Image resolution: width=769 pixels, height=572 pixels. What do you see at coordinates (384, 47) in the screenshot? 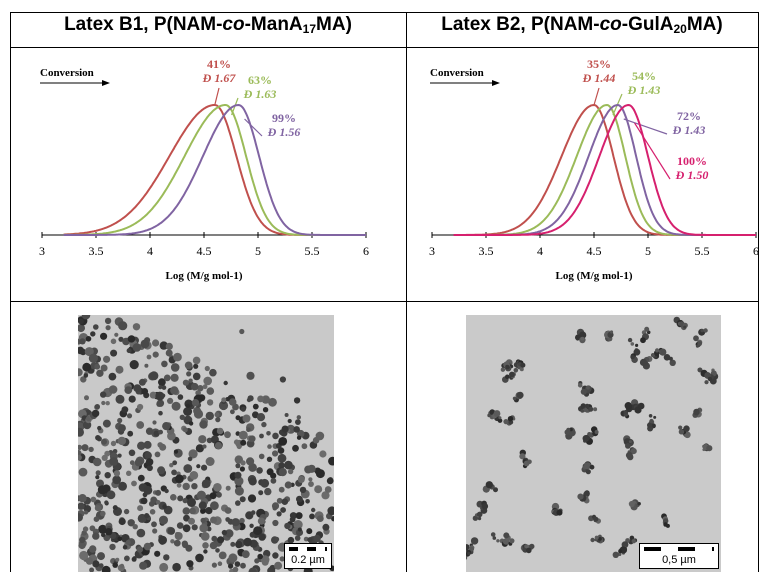
I see `border-title-divider` at bounding box center [384, 47].